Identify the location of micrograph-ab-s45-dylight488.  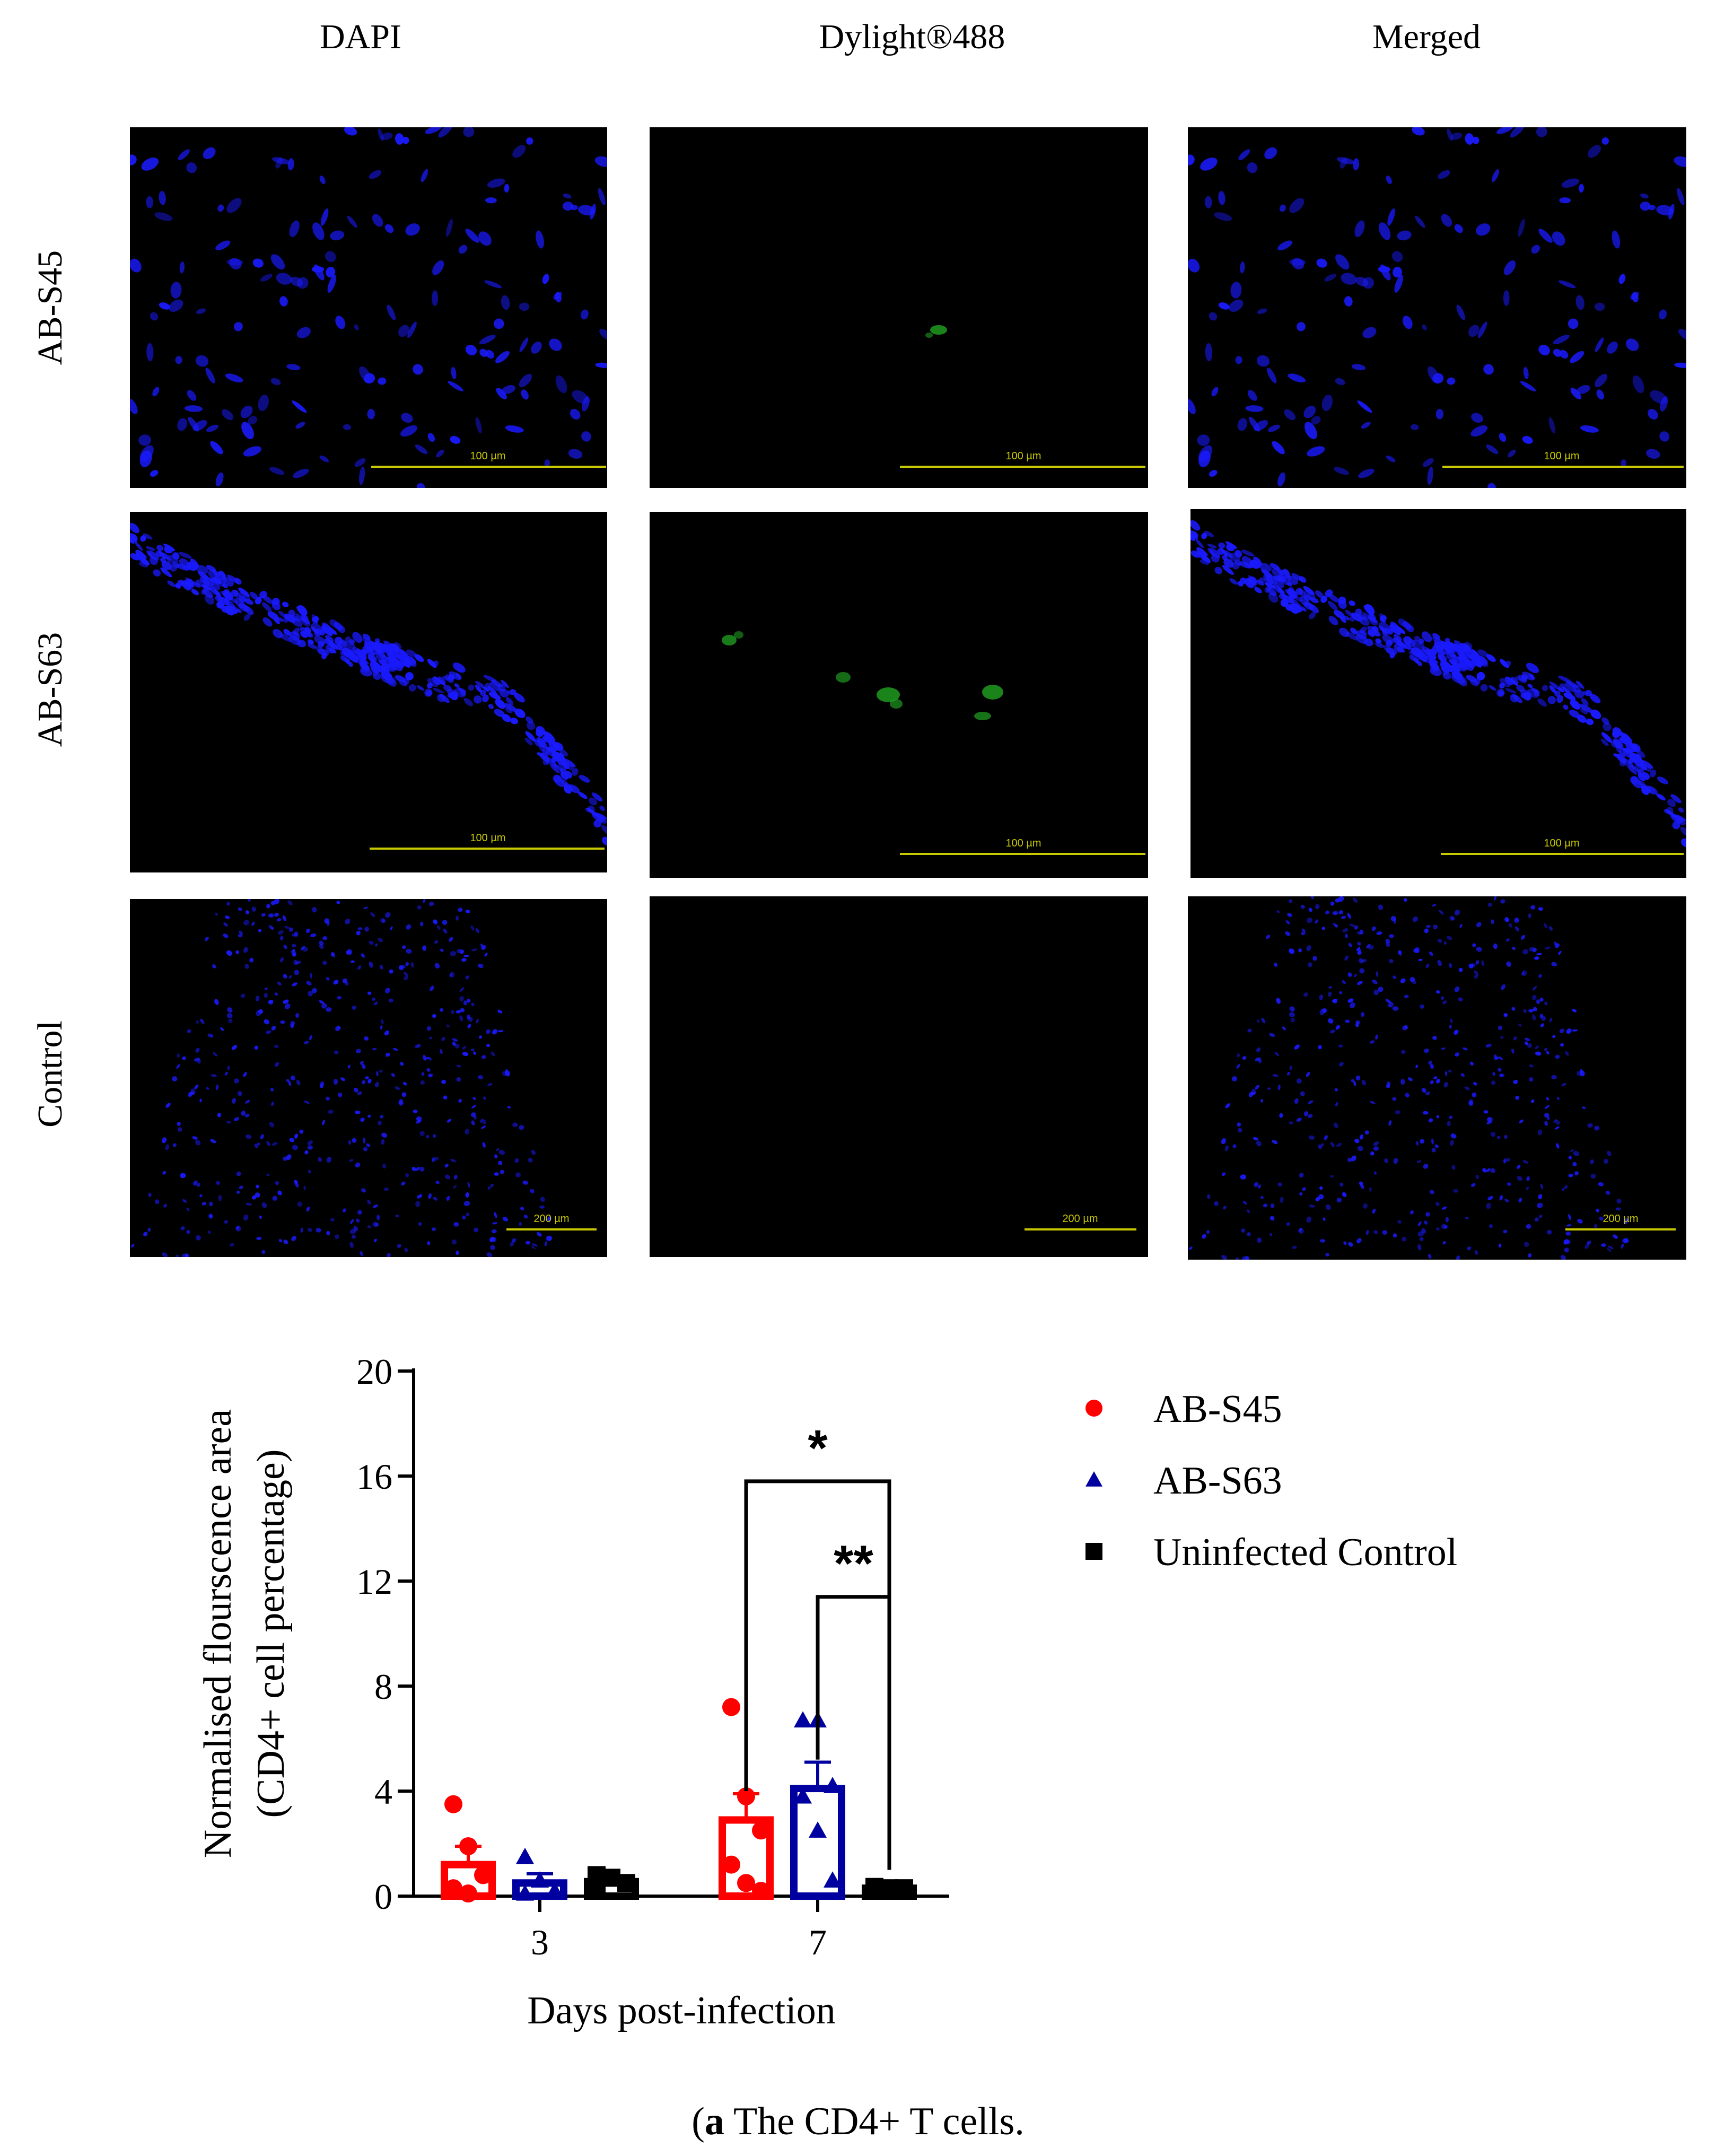
(899, 307).